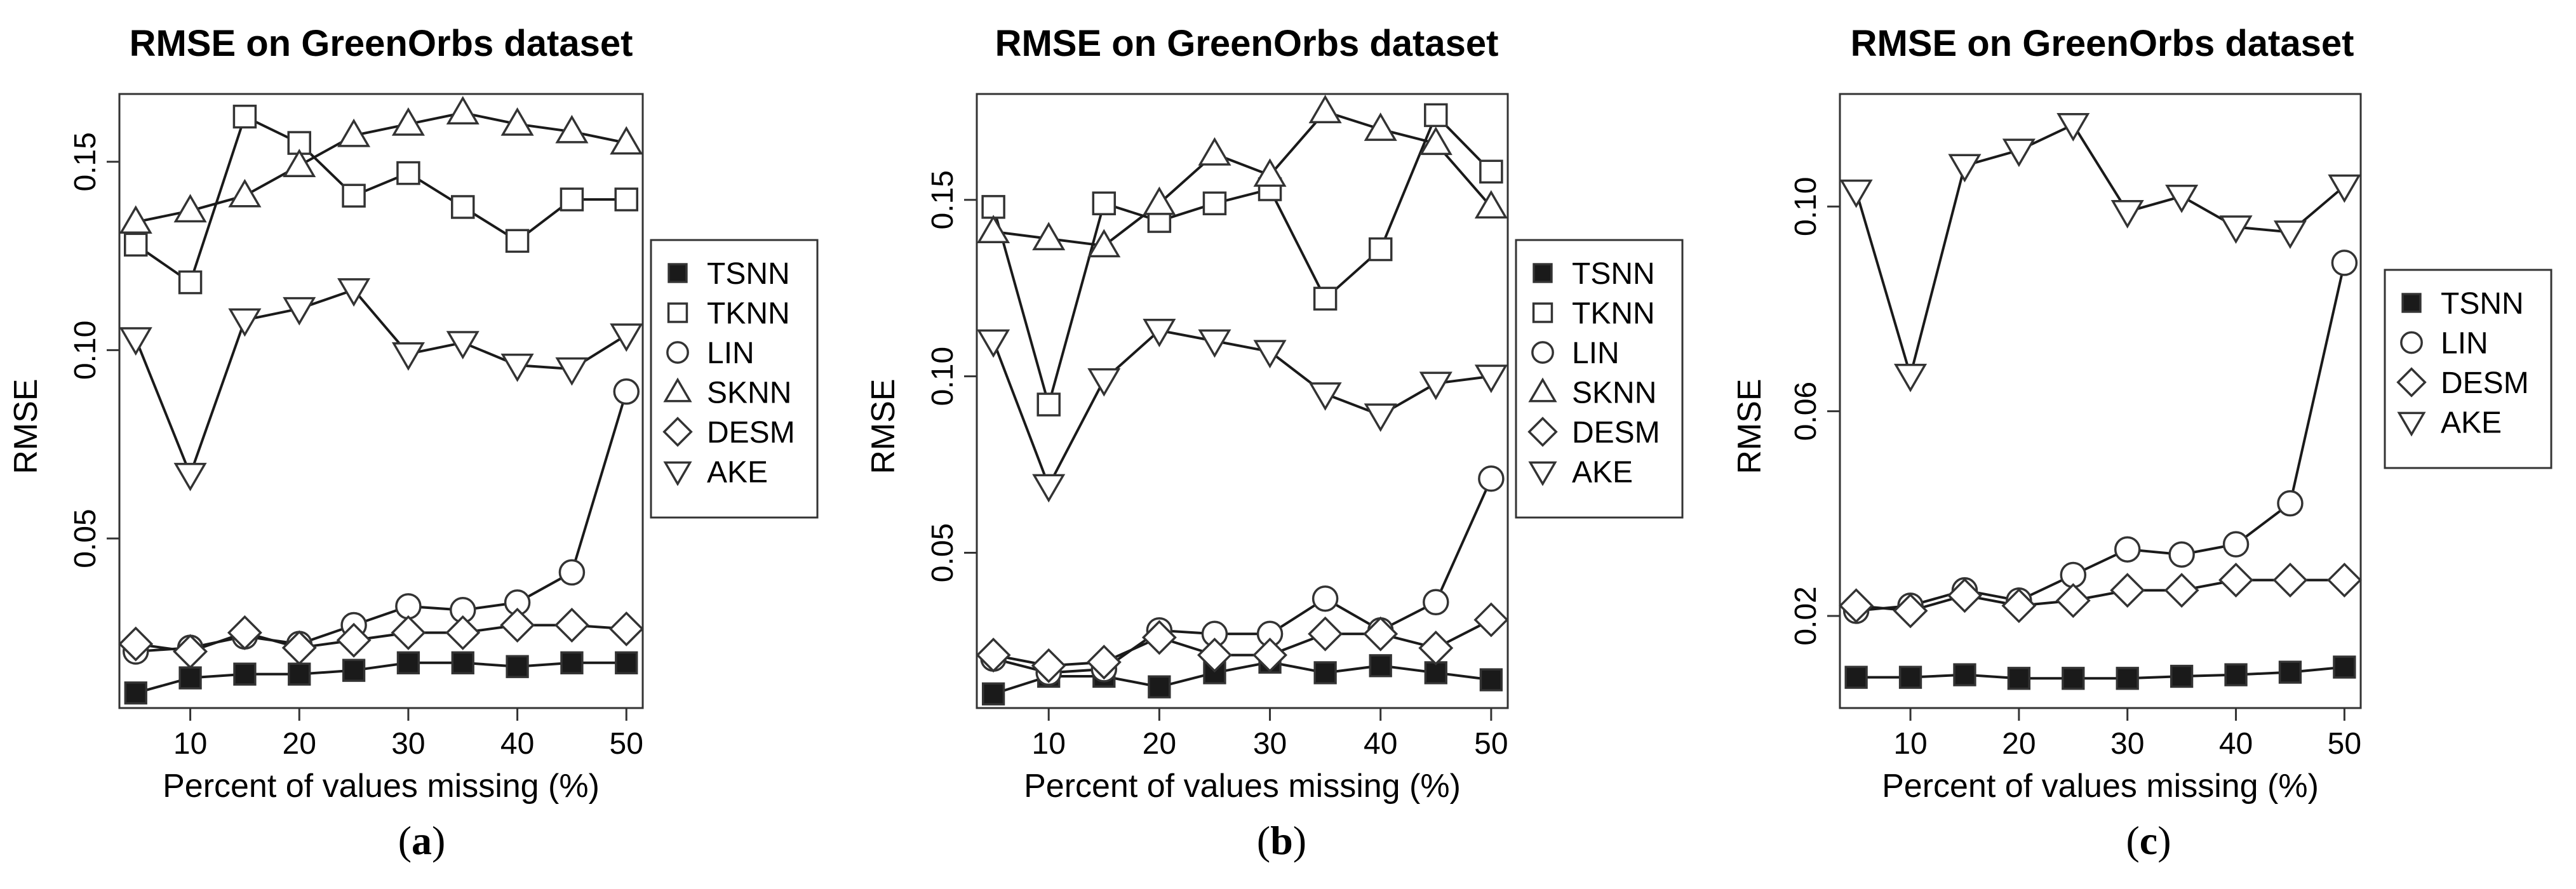  What do you see at coordinates (1596, 354) in the screenshot?
I see `legend-label: LIN` at bounding box center [1596, 354].